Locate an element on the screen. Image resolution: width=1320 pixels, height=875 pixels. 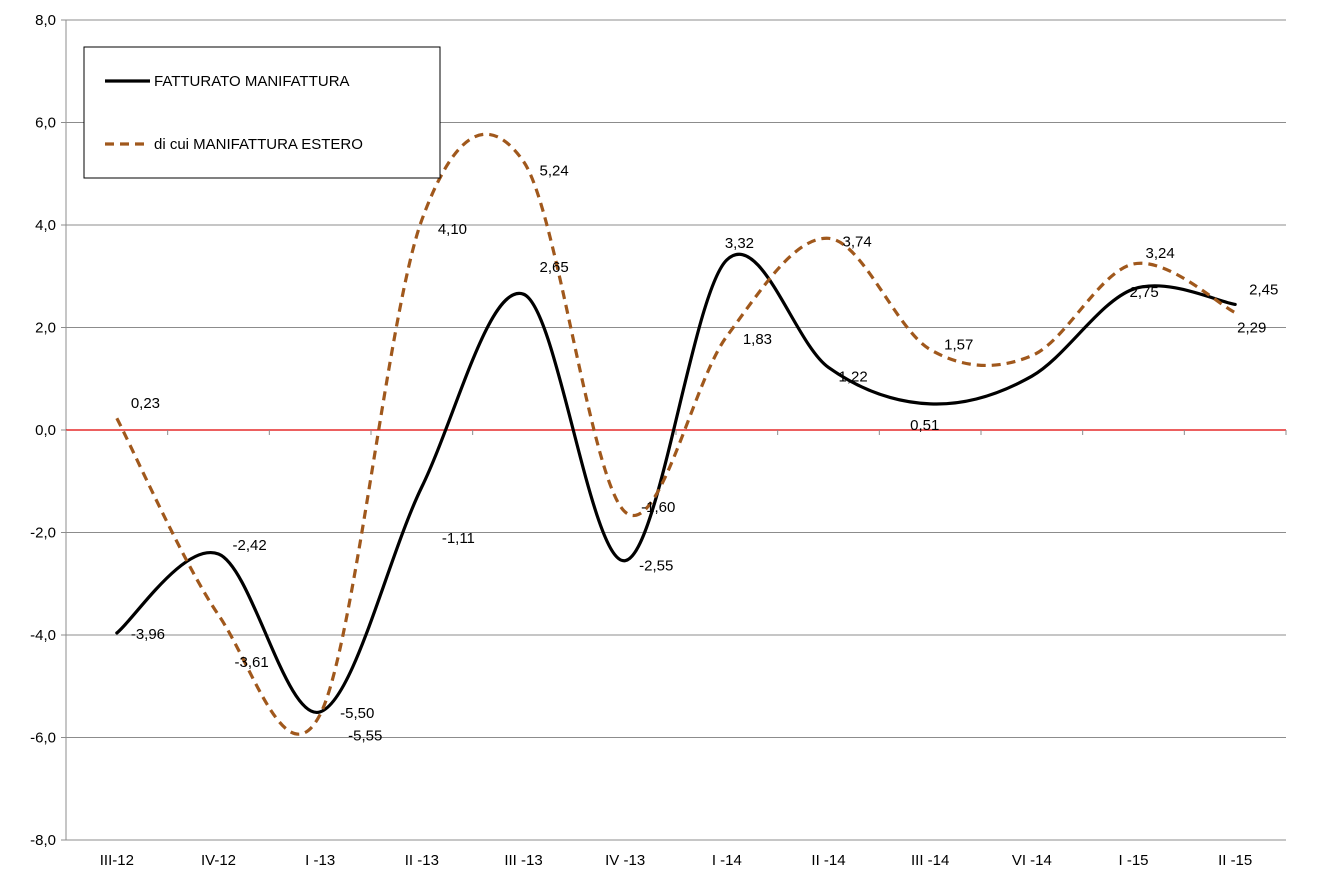
data-label: -5,55 is located at coordinates (365, 735).